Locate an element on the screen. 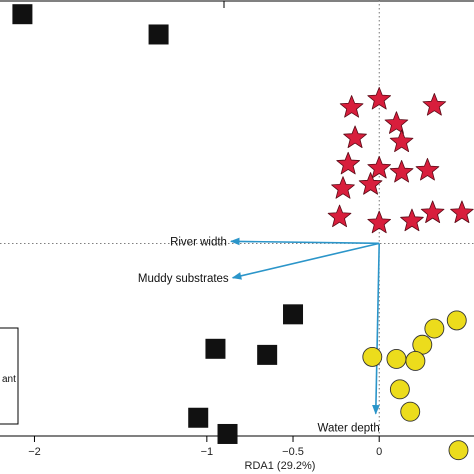  arrow-label-muddy-substrates: Muddy substrates is located at coordinates (183, 279).